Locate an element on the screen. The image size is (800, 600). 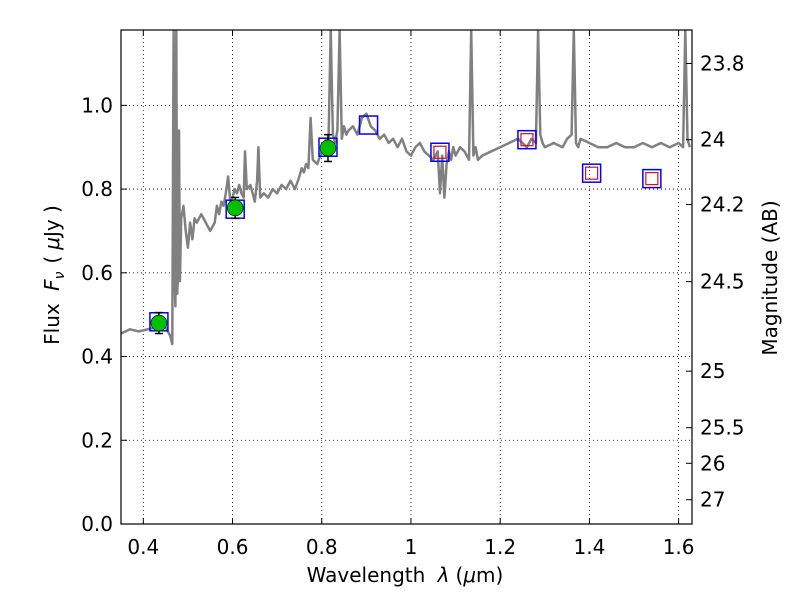
x-tick-label: 1 is located at coordinates (411, 547).